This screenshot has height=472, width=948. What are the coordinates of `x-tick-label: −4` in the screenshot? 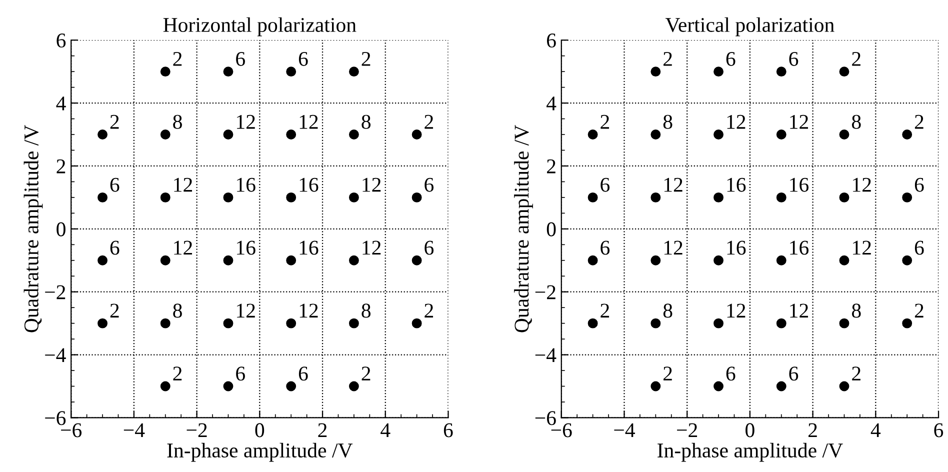 It's located at (134, 430).